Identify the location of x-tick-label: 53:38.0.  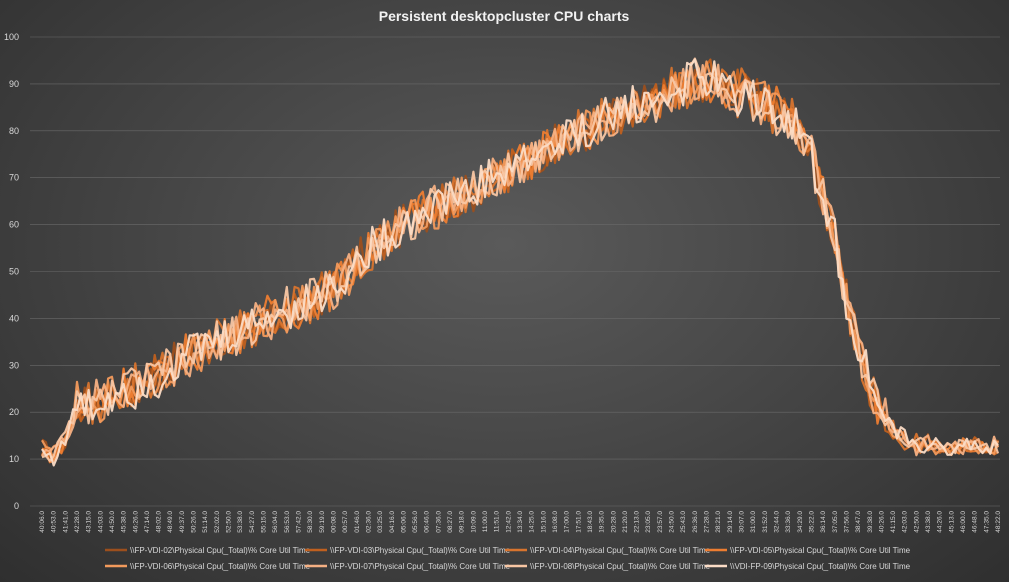
(240, 522).